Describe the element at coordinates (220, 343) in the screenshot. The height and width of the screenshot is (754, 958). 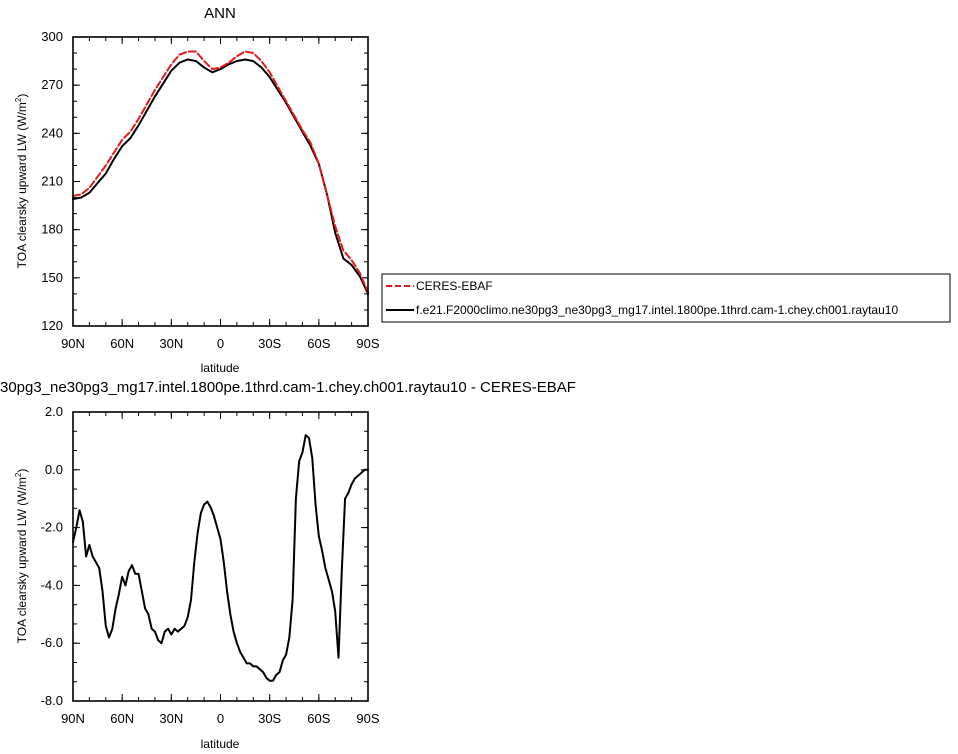
I see `top-x-tick-label: 0` at that location.